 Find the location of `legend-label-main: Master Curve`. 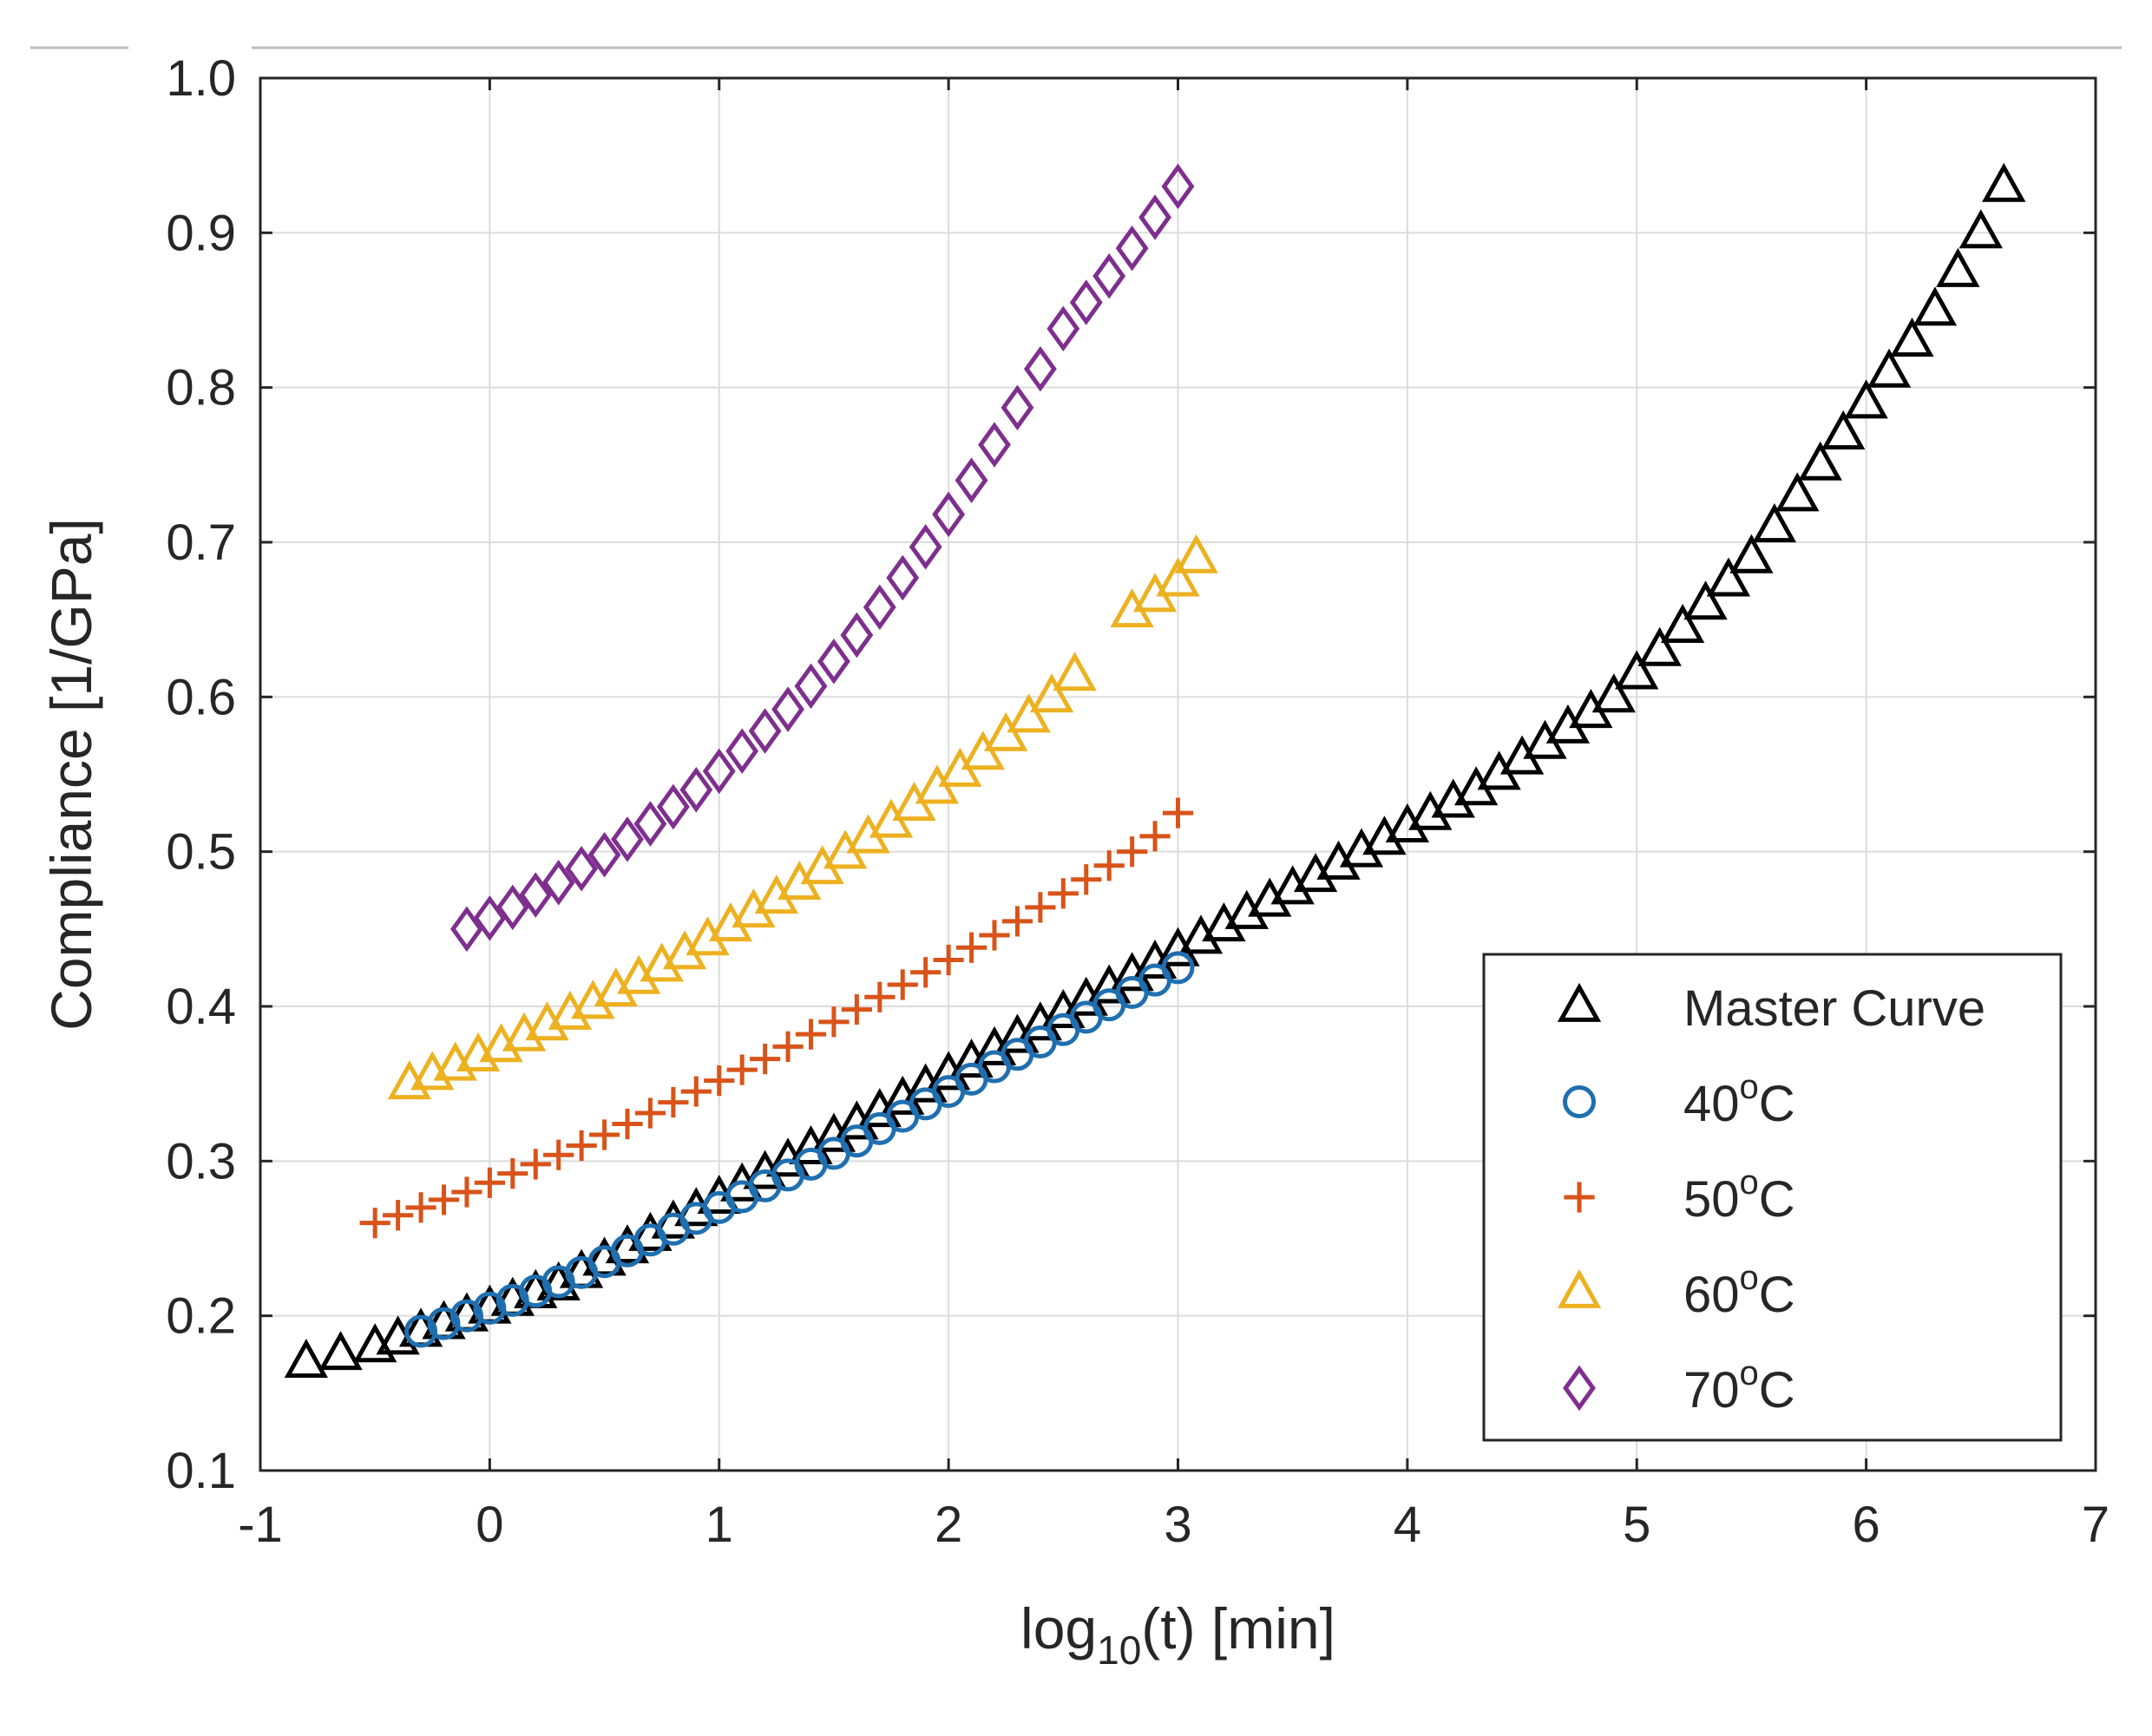

legend-label-main: Master Curve is located at coordinates (1834, 1009).